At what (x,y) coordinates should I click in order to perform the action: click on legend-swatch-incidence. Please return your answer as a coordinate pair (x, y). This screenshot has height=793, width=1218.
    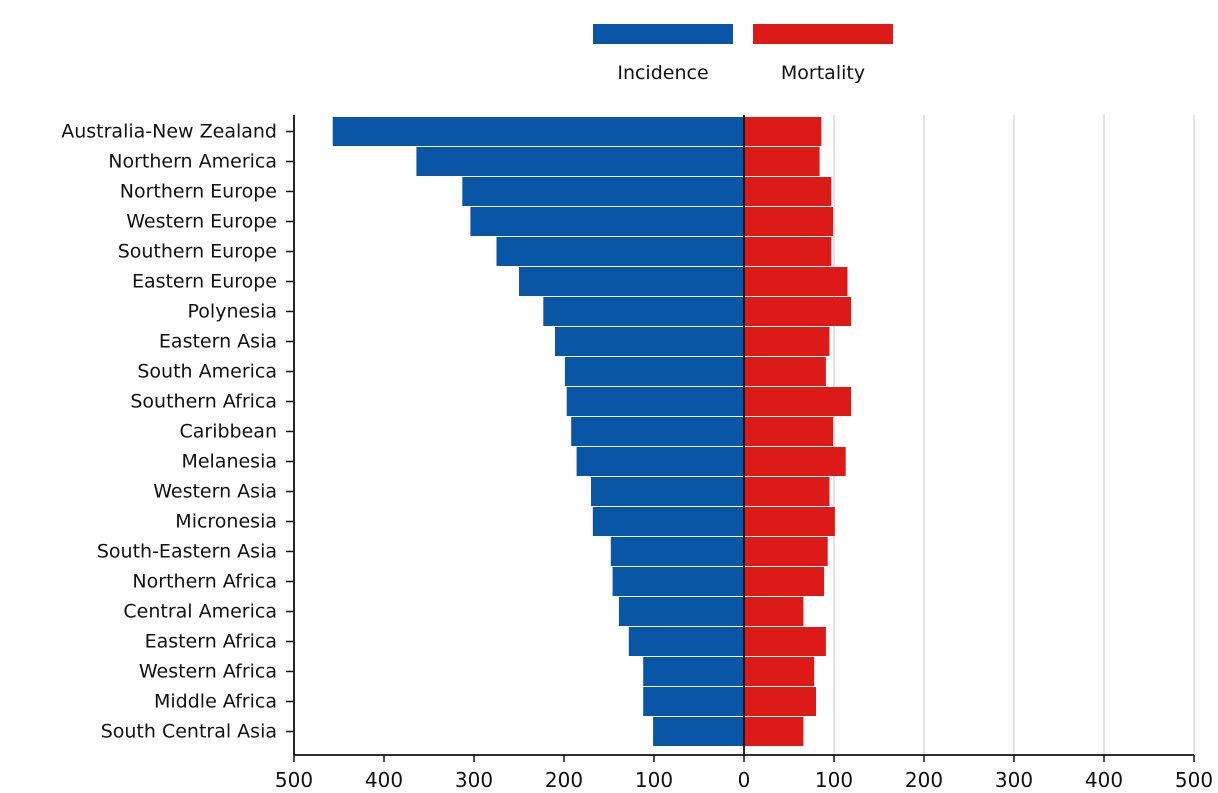
    Looking at the image, I should click on (663, 34).